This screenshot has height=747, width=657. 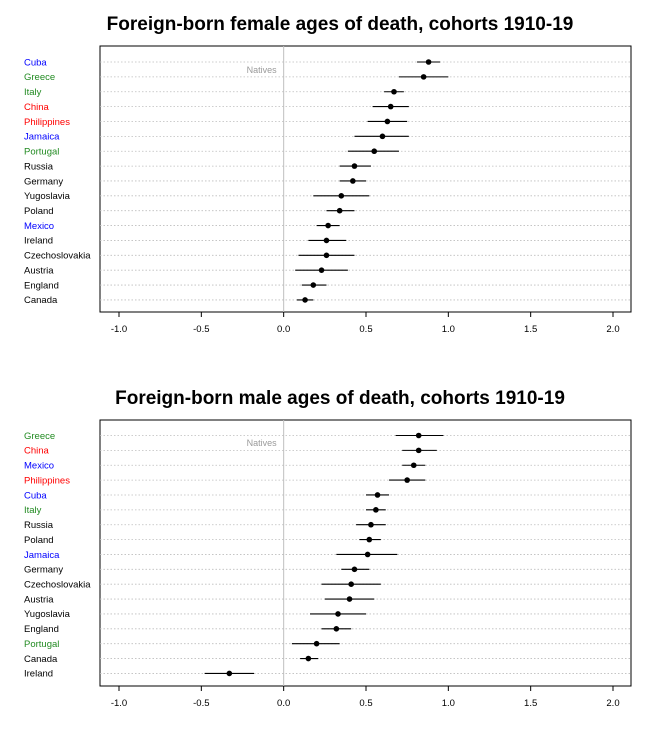 What do you see at coordinates (57, 256) in the screenshot?
I see `female-row-label-czechoslovakia: Czechoslovakia` at bounding box center [57, 256].